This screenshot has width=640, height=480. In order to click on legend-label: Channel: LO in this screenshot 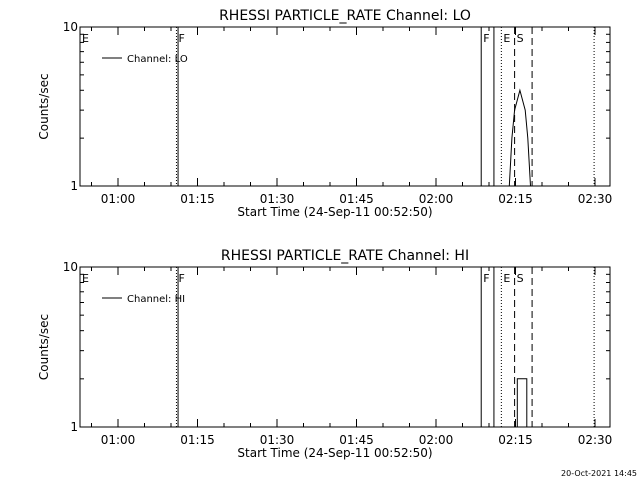, I will do `click(157, 59)`.